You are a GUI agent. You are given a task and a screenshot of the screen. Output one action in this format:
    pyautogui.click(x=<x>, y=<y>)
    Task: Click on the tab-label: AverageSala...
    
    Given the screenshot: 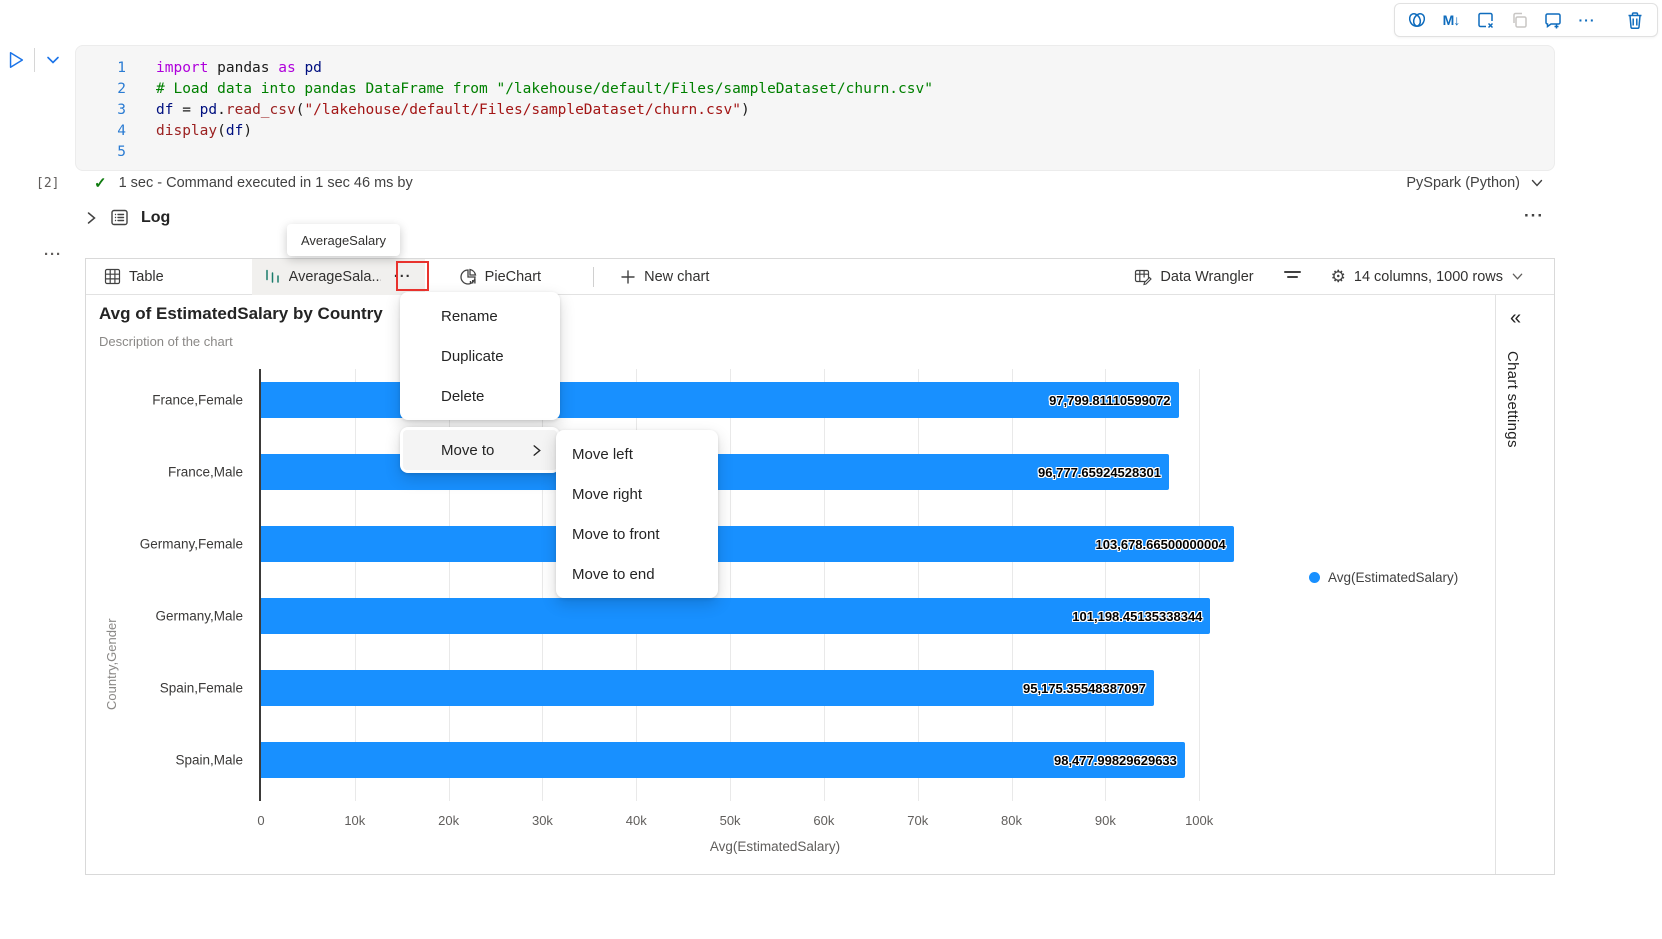 What is the action you would take?
    pyautogui.click(x=334, y=276)
    